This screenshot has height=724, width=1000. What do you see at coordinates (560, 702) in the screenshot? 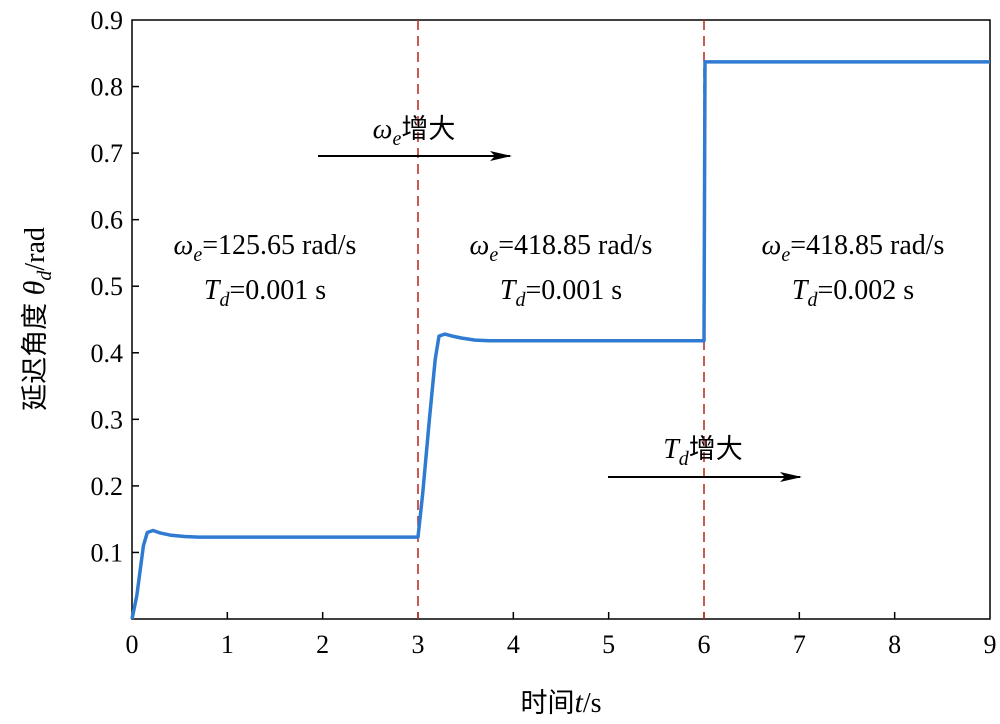
I see `x-axis-title: 时间t/s` at bounding box center [560, 702].